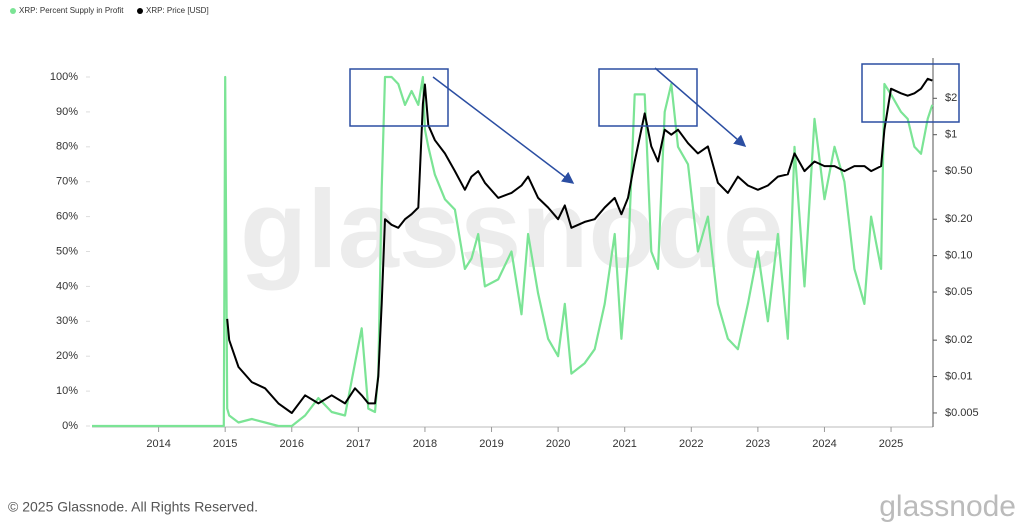  Describe the element at coordinates (959, 171) in the screenshot. I see `y2-tick-label: $0.50` at that location.